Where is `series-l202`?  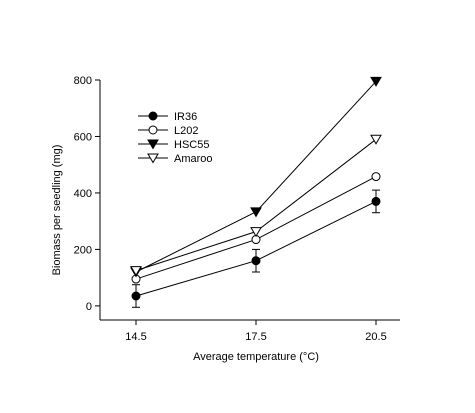 series-l202 is located at coordinates (256, 228).